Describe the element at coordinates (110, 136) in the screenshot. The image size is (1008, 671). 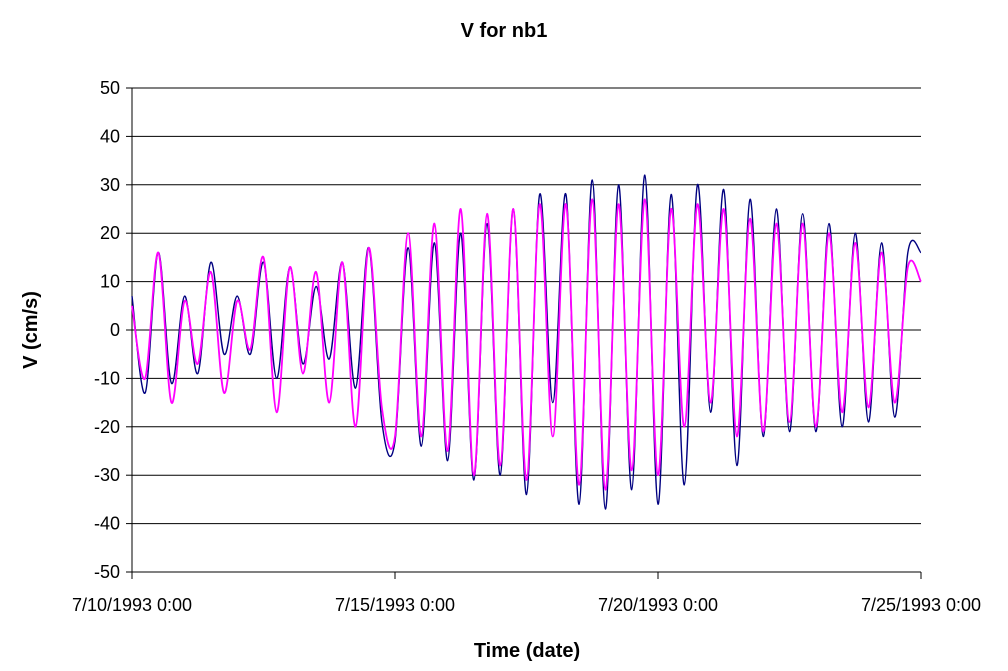
I see `y-tick-label: 40` at that location.